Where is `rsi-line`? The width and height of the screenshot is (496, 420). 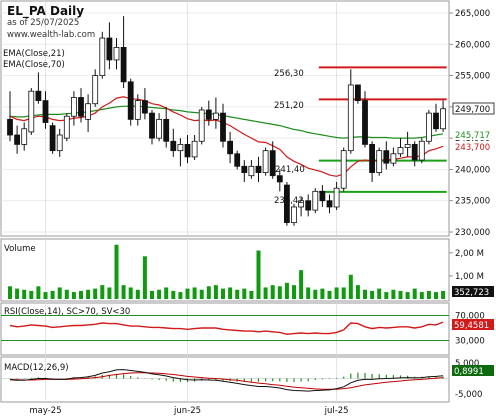
rsi-line is located at coordinates (226, 328).